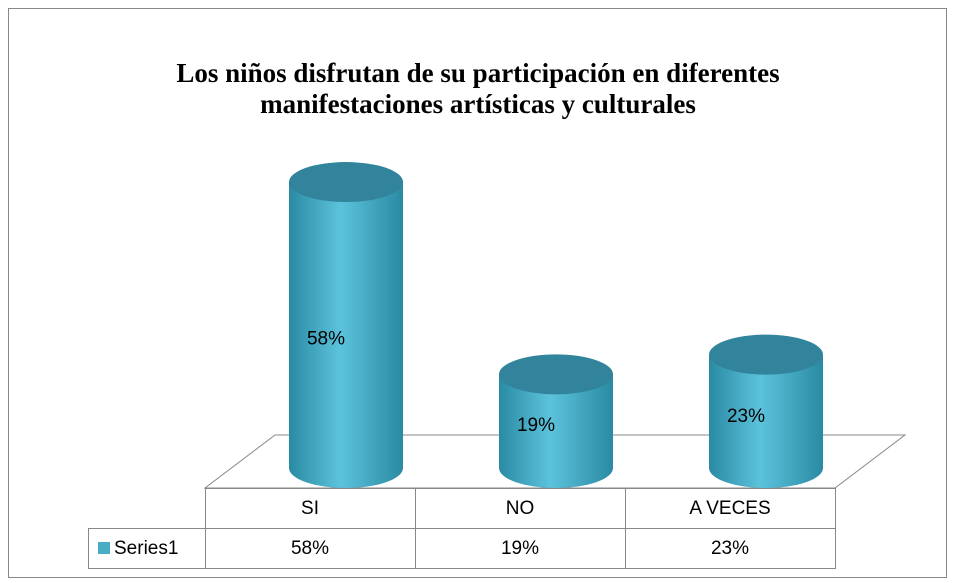  Describe the element at coordinates (520, 548) in the screenshot. I see `table-value: 19%` at that location.